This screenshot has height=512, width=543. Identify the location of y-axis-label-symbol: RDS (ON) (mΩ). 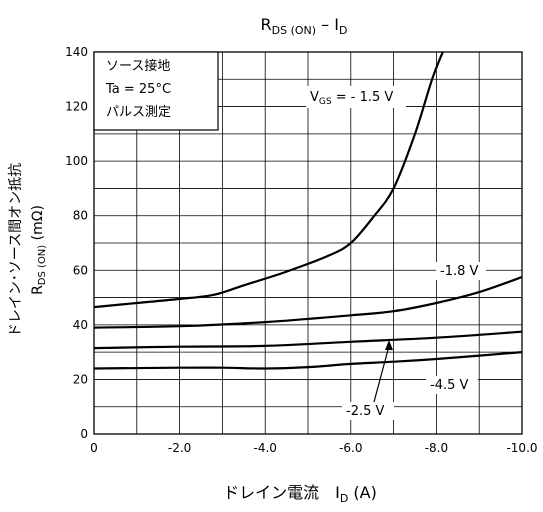
(39, 250).